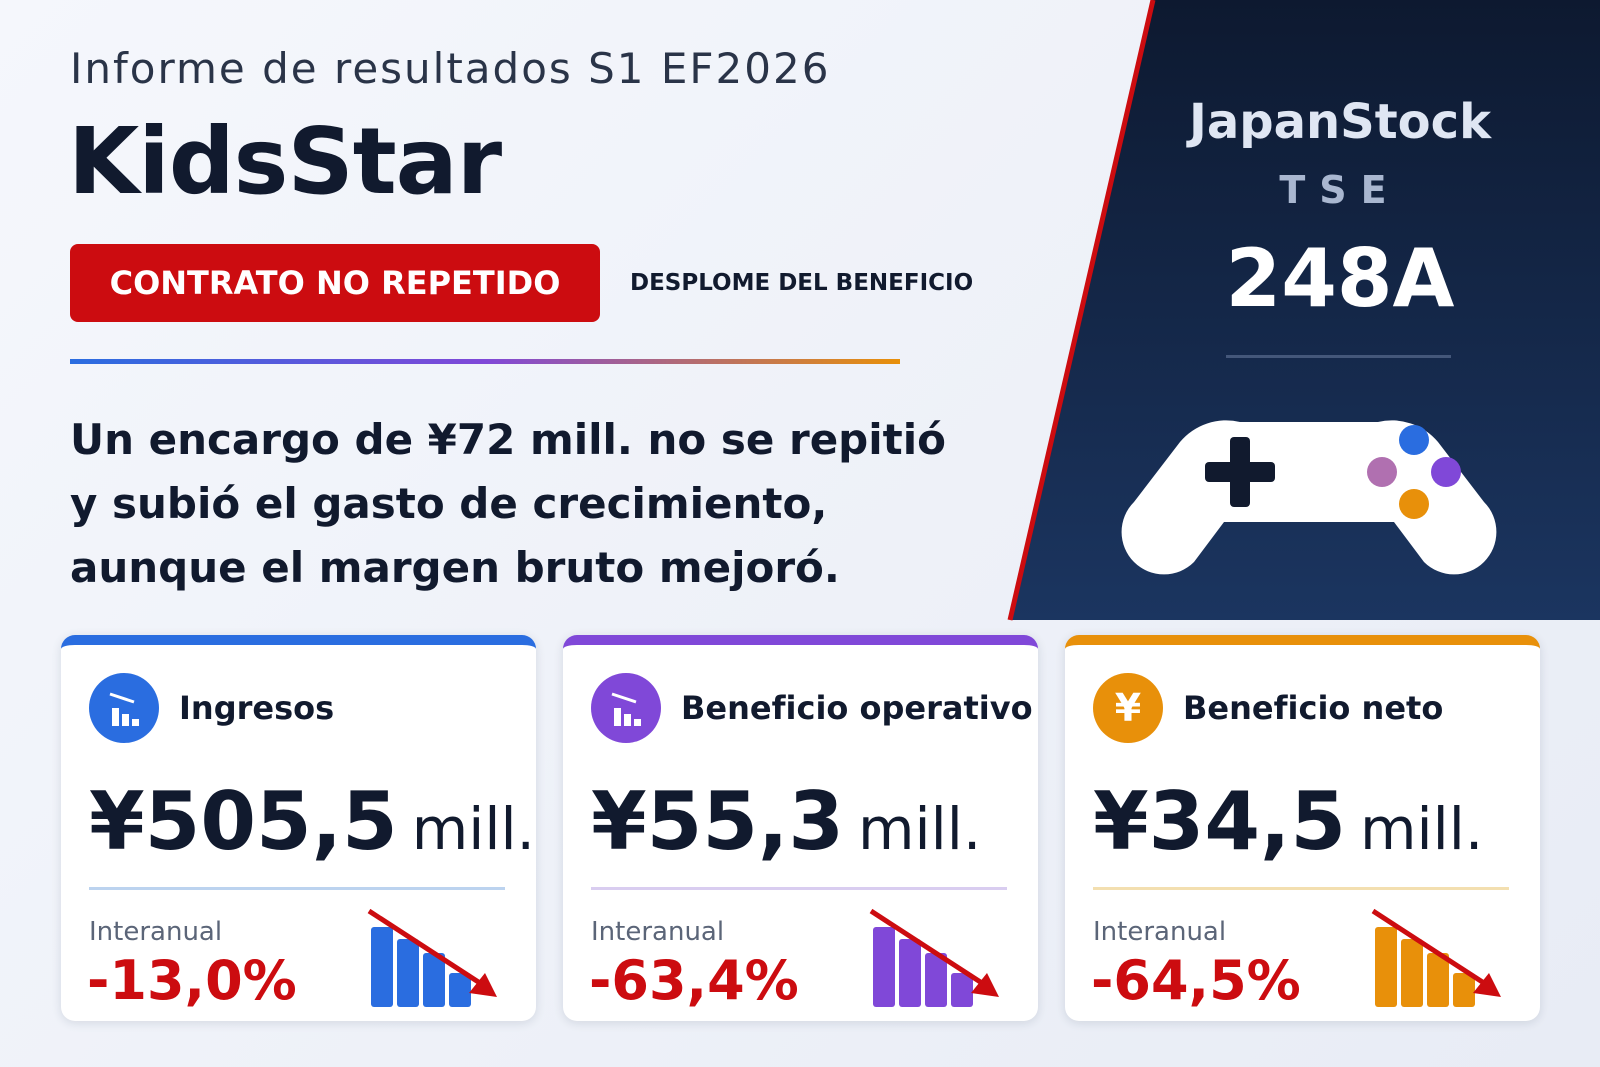 Image resolution: width=1600 pixels, height=1067 pixels. What do you see at coordinates (857, 708) in the screenshot?
I see `card-label: Beneficio operativo` at bounding box center [857, 708].